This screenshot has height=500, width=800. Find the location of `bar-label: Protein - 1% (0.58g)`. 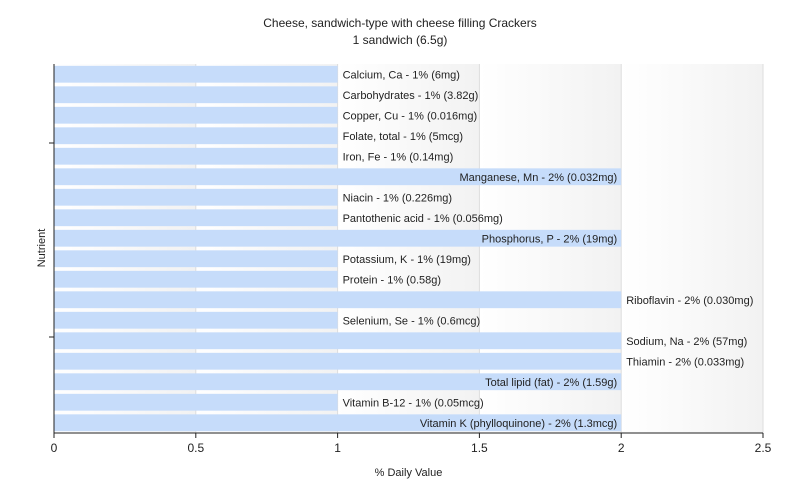

bar-label: Protein - 1% (0.58g) is located at coordinates (392, 280).